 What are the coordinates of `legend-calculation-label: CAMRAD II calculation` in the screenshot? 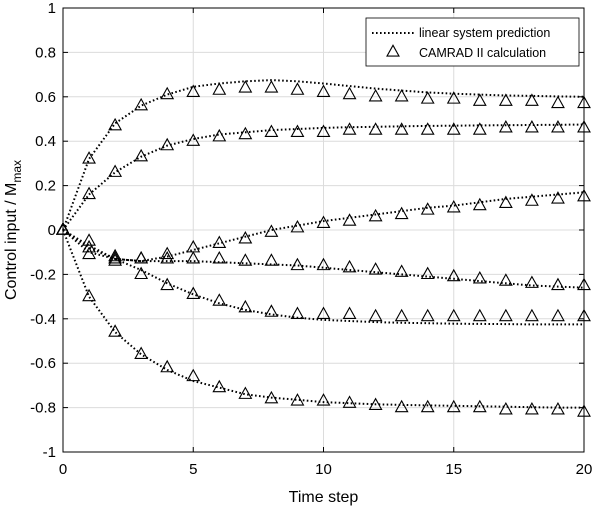 It's located at (482, 53).